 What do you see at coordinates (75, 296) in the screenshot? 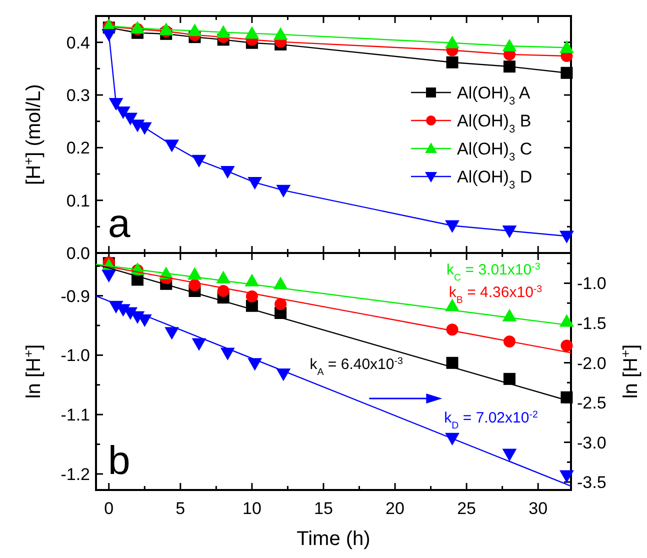
I see `y-tick-label: -0.9` at bounding box center [75, 296].